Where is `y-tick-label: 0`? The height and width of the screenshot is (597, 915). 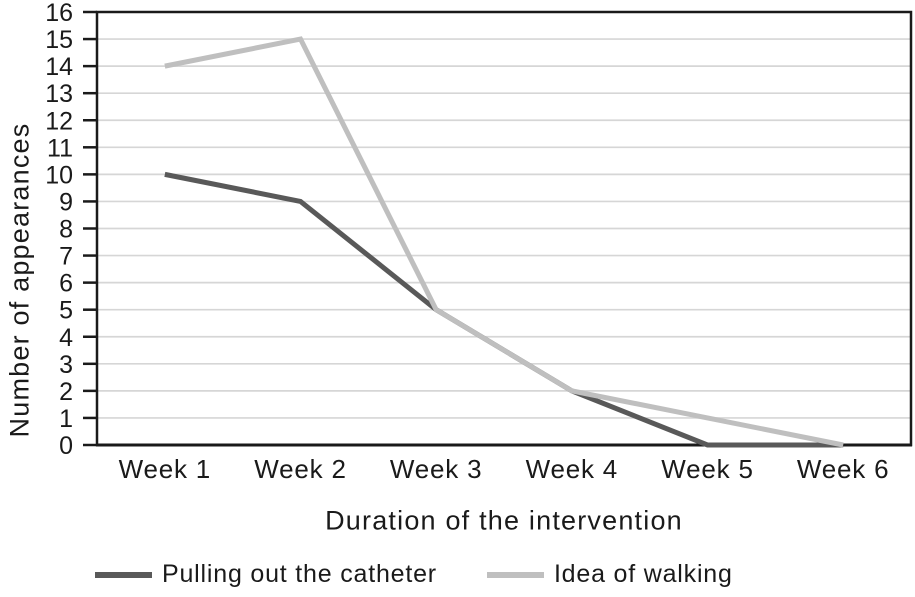 y-tick-label: 0 is located at coordinates (66, 446).